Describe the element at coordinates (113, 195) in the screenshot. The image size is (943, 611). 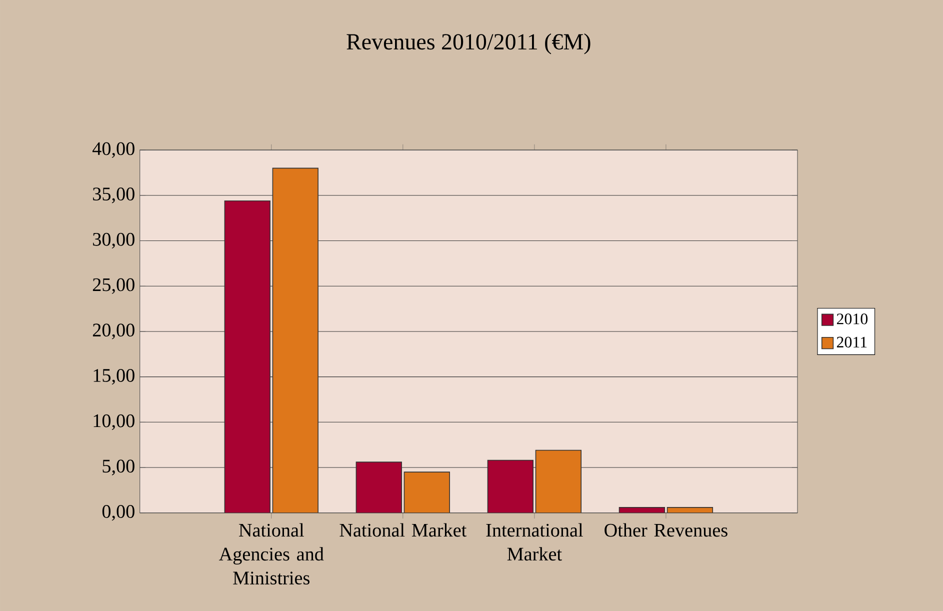
I see `y-tick-label: 35,00` at that location.